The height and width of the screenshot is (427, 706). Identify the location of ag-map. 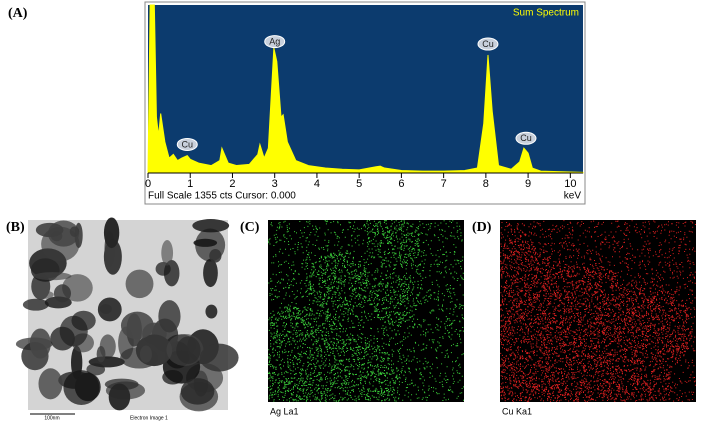
(366, 311).